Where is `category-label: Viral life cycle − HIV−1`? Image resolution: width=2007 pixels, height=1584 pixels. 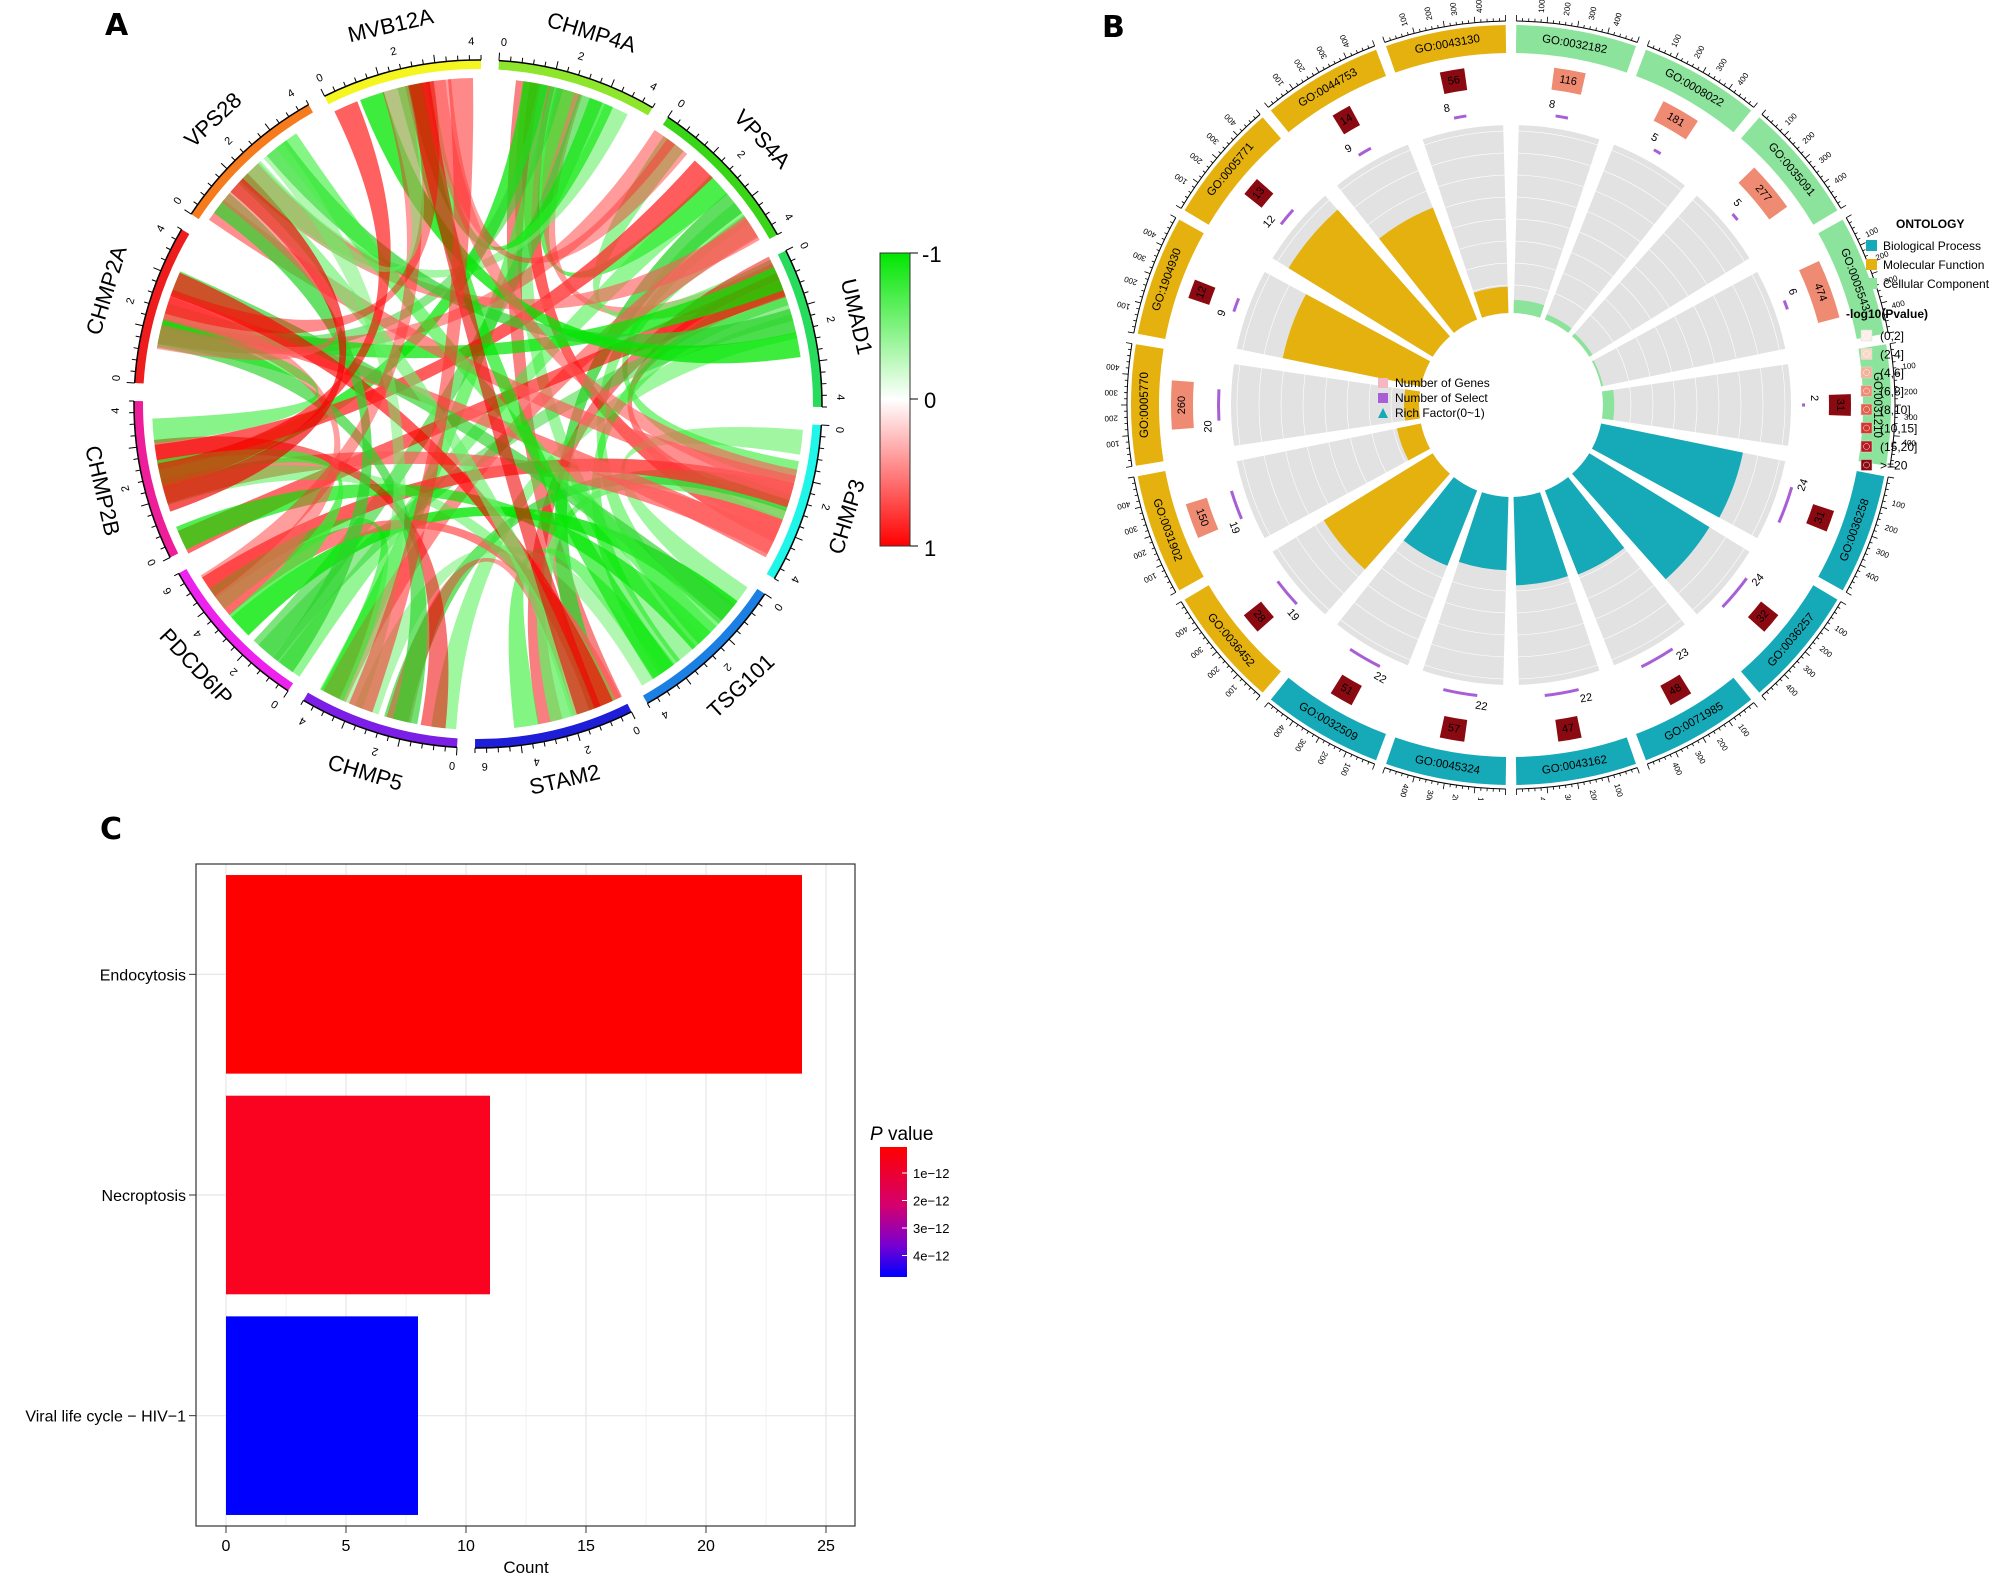
category-label: Viral life cycle − HIV−1 is located at coordinates (105, 1417).